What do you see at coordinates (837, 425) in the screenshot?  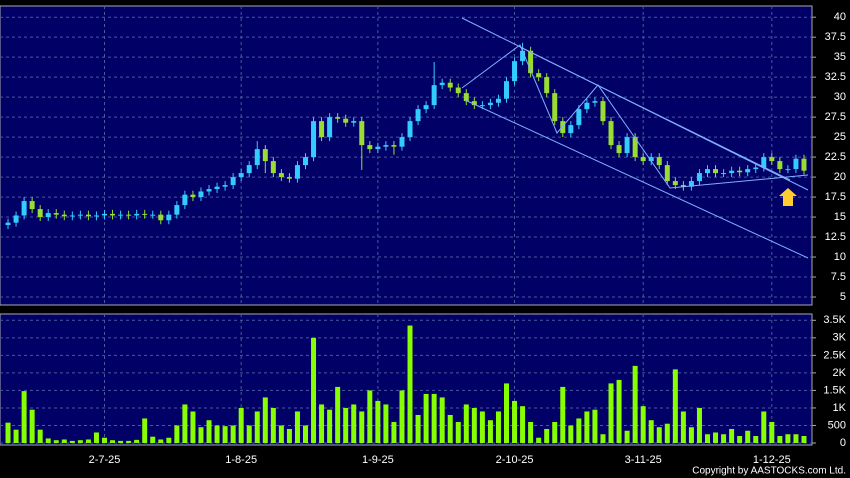 I see `y-tick-label: 500` at bounding box center [837, 425].